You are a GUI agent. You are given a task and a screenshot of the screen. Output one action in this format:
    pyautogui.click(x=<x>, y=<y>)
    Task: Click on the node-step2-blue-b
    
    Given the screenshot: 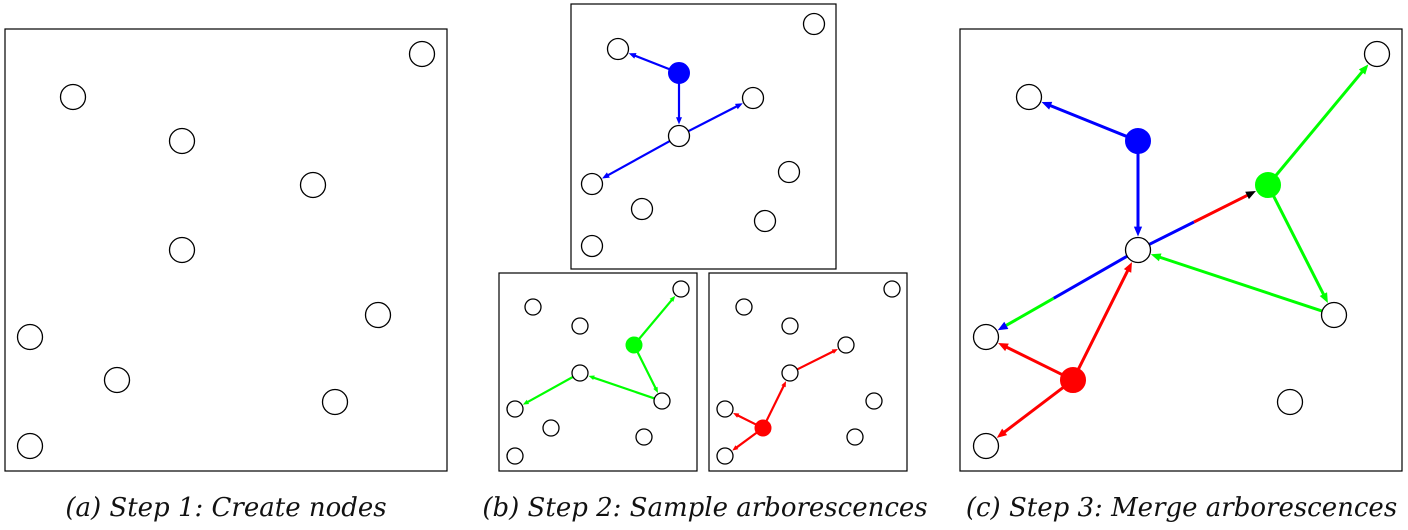 What is the action you would take?
    pyautogui.click(x=618, y=49)
    